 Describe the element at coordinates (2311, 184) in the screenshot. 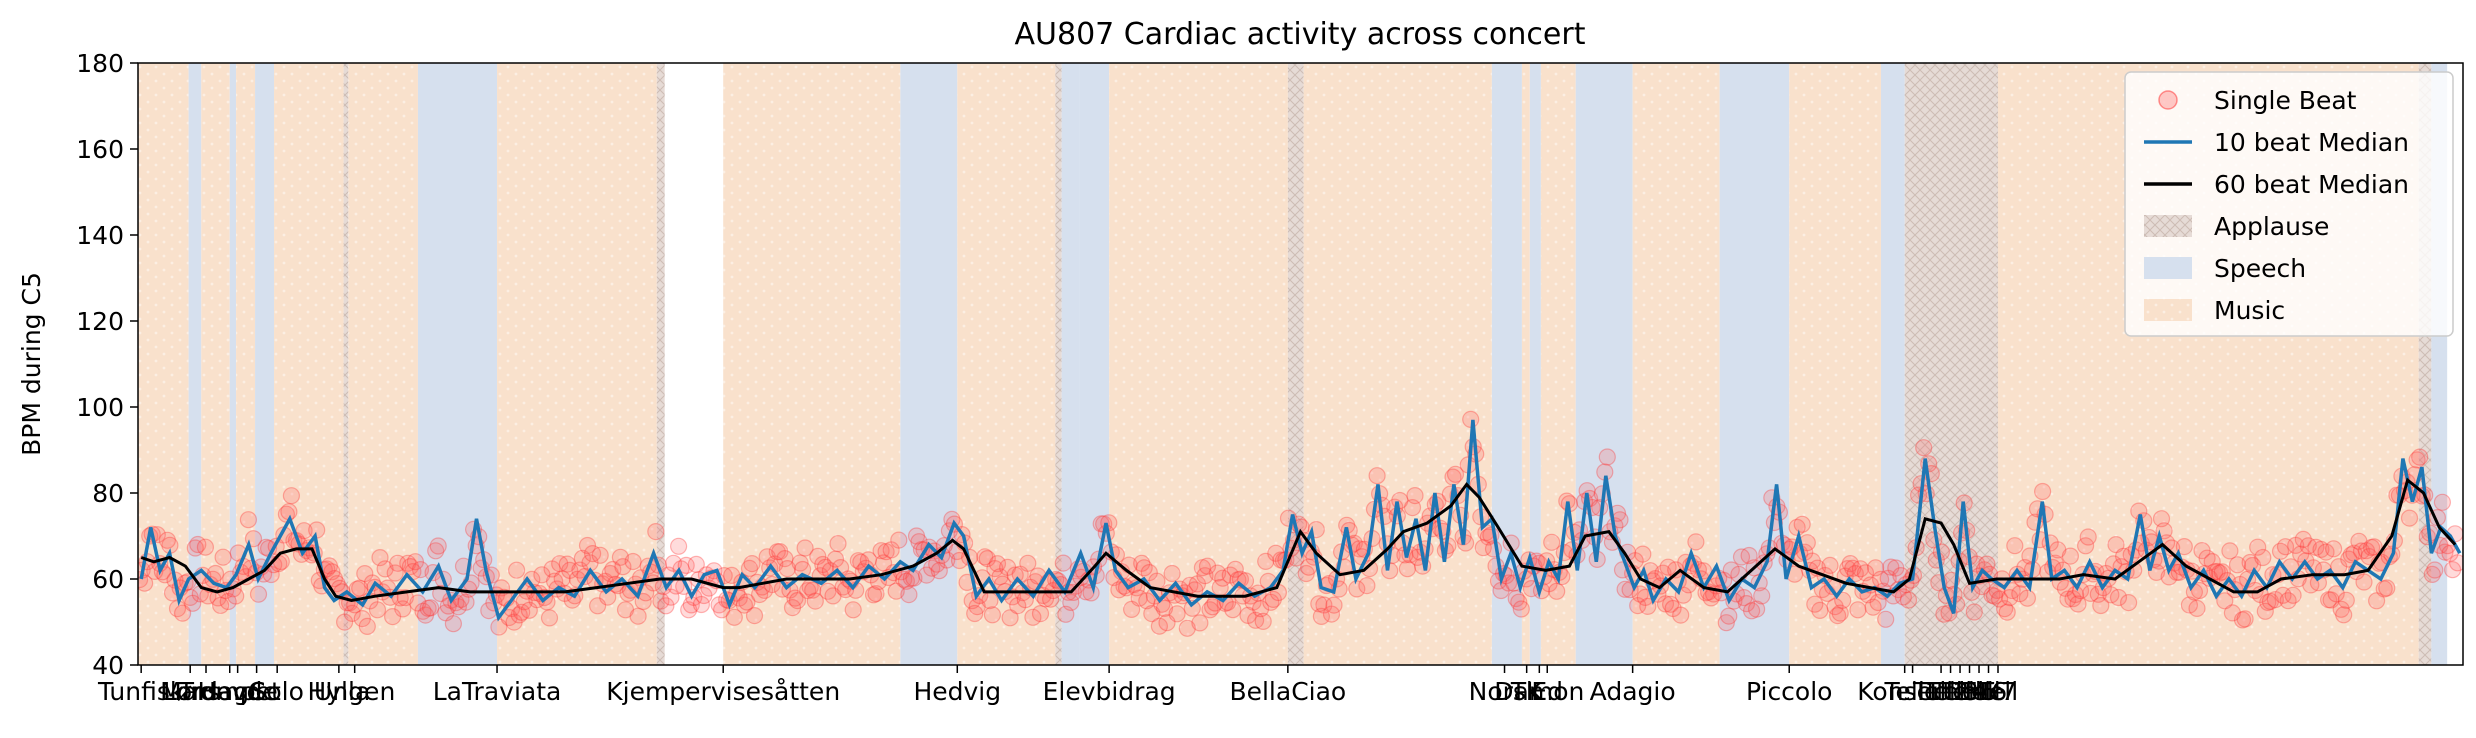

I see `legend-label: 60 beat Median` at that location.